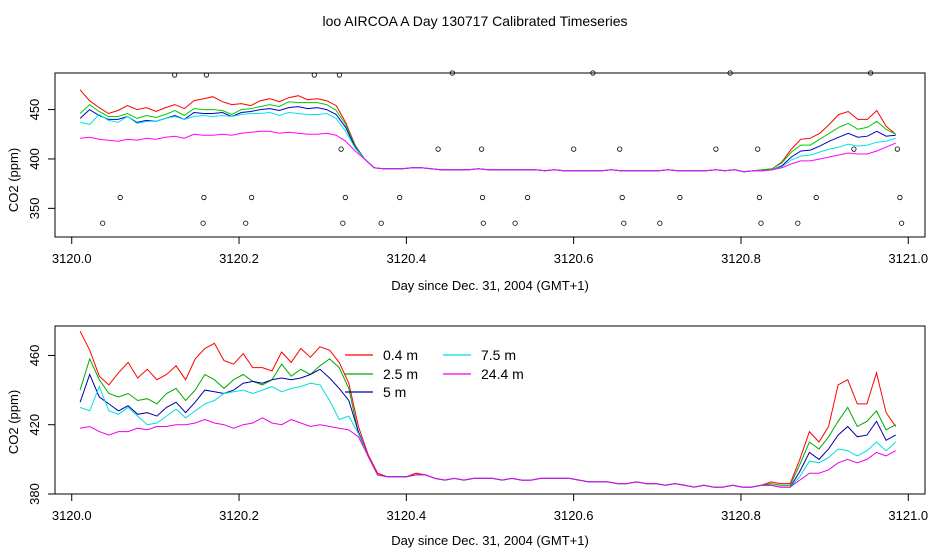  I want to click on upper-x-tick-label: 3120.8, so click(741, 258).